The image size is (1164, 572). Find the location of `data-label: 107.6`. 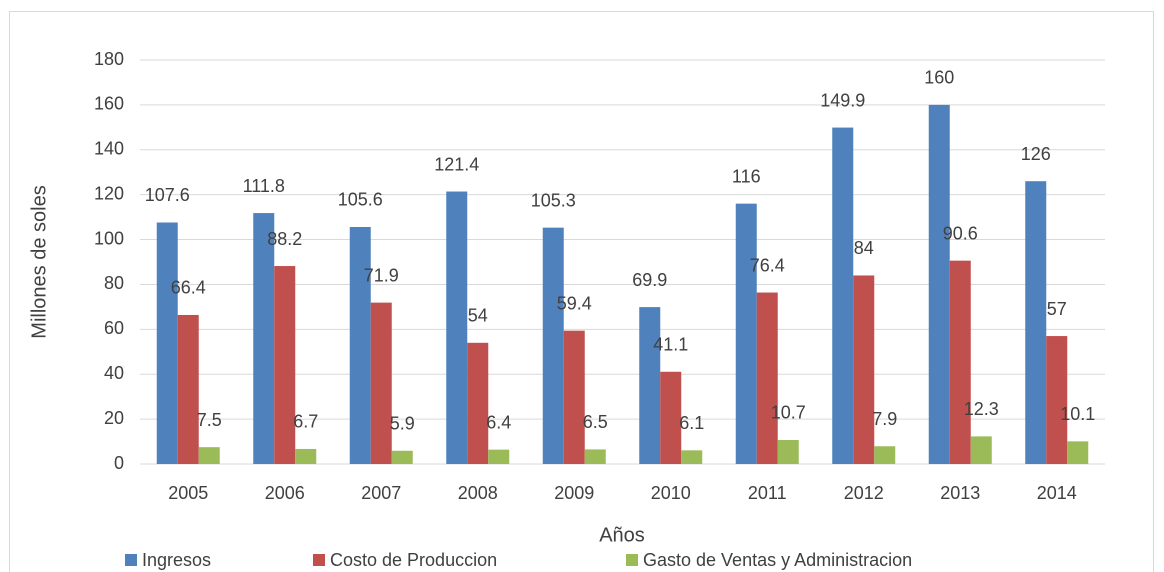

data-label: 107.6 is located at coordinates (167, 195).